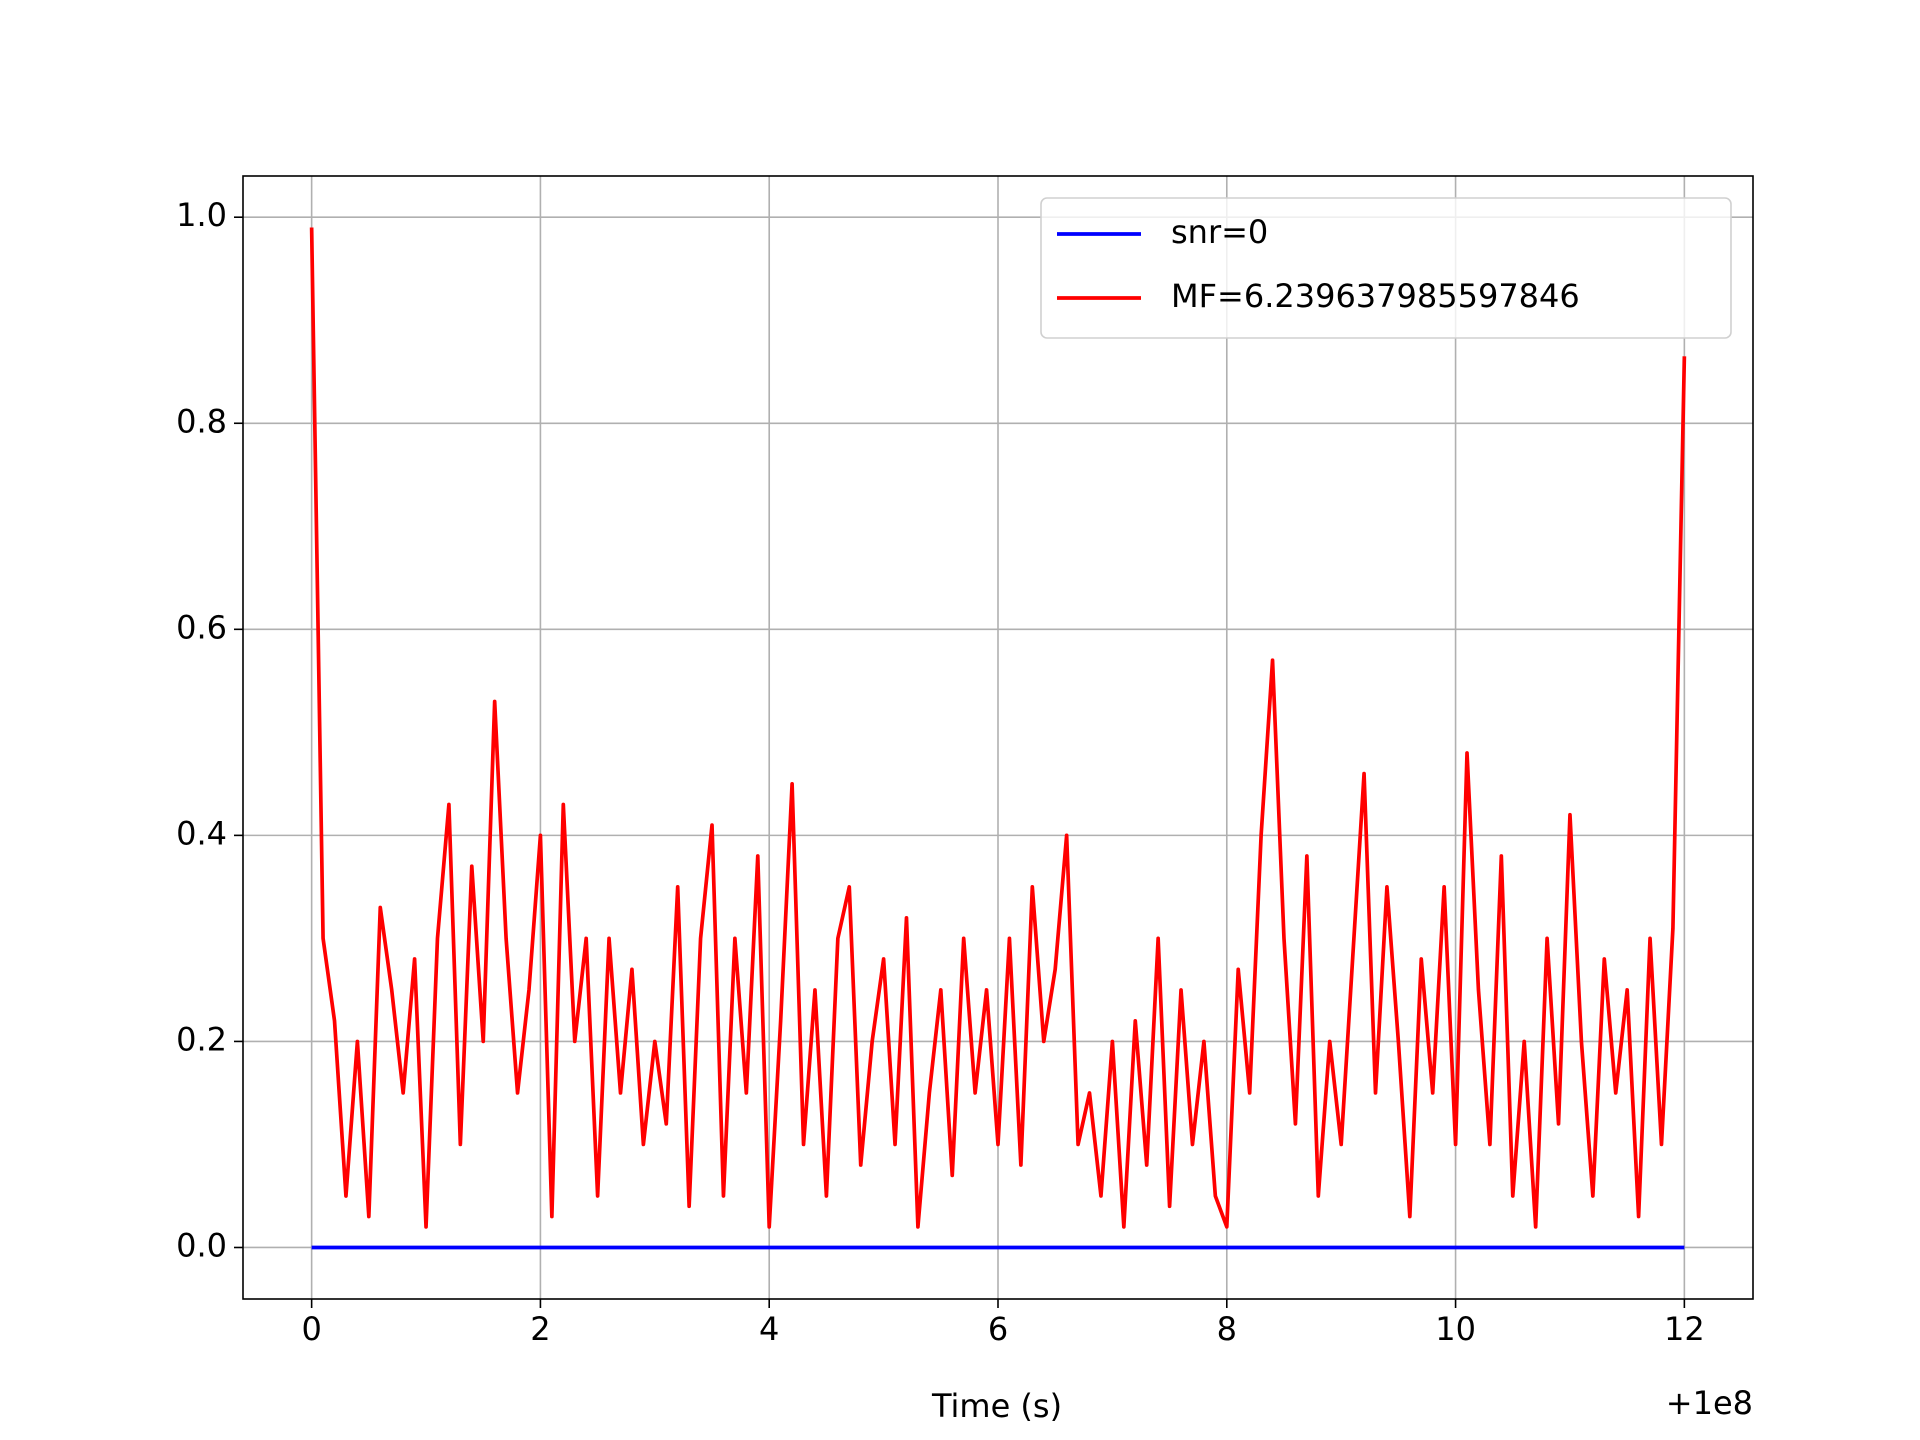 The height and width of the screenshot is (1440, 1920). Describe the element at coordinates (201, 1039) in the screenshot. I see `y-tick-label: 0.2` at that location.